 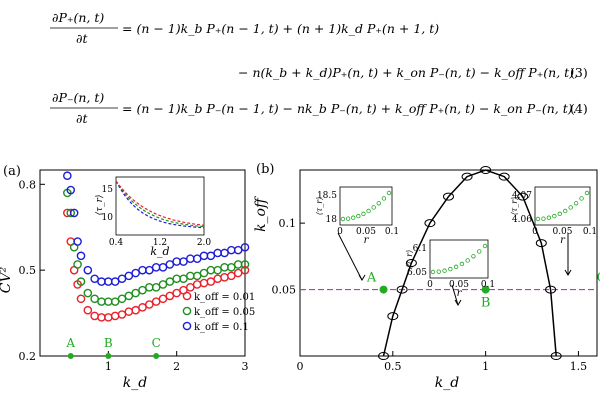 What do you see at coordinates (204, 243) in the screenshot?
I see `panel-a-inset-xtick: 2.0` at bounding box center [204, 243].